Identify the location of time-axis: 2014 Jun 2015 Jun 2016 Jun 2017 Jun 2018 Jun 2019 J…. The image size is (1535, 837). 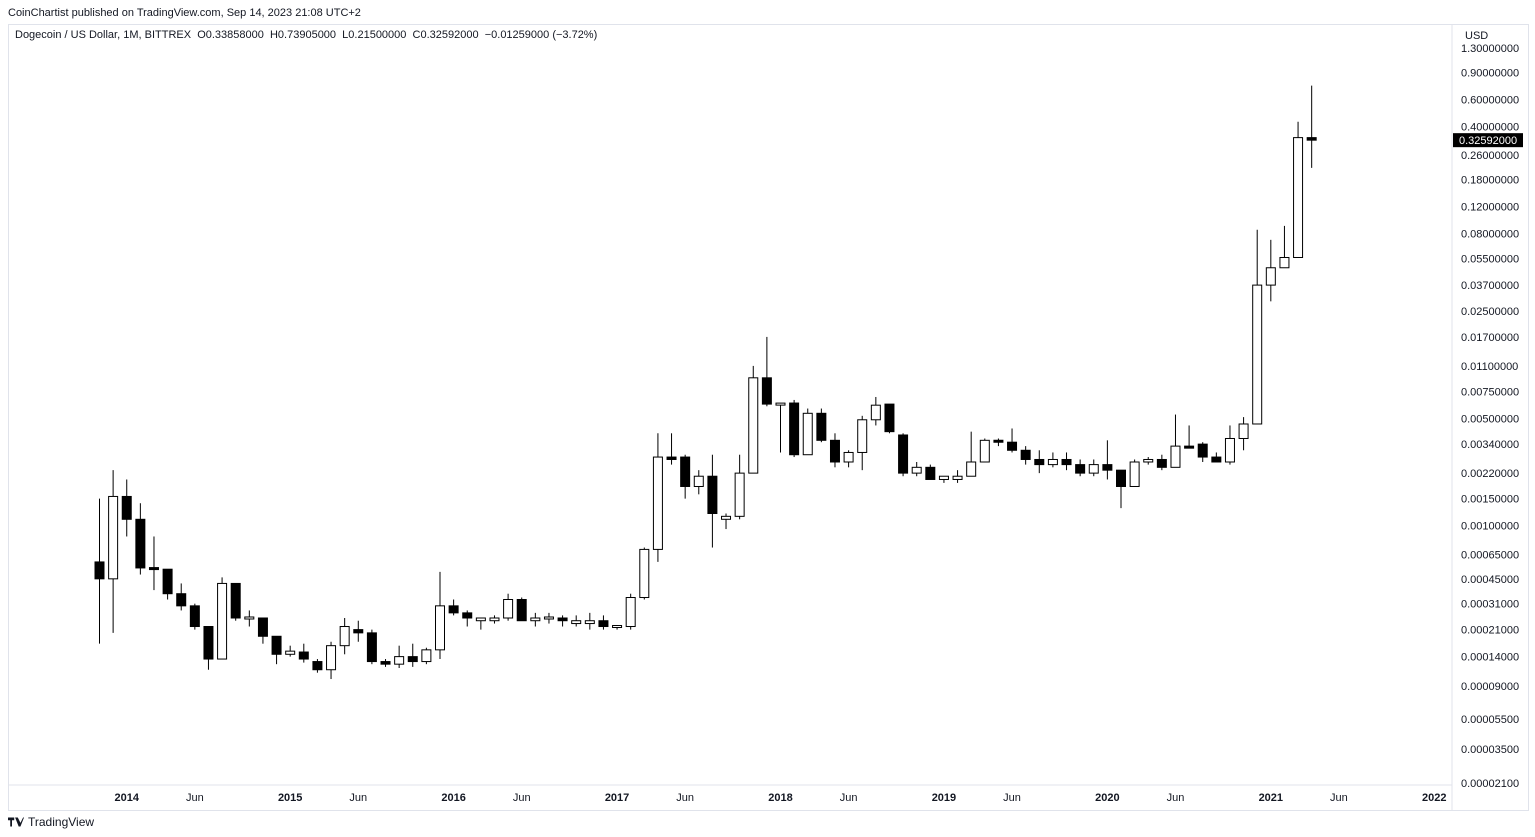
(780, 798).